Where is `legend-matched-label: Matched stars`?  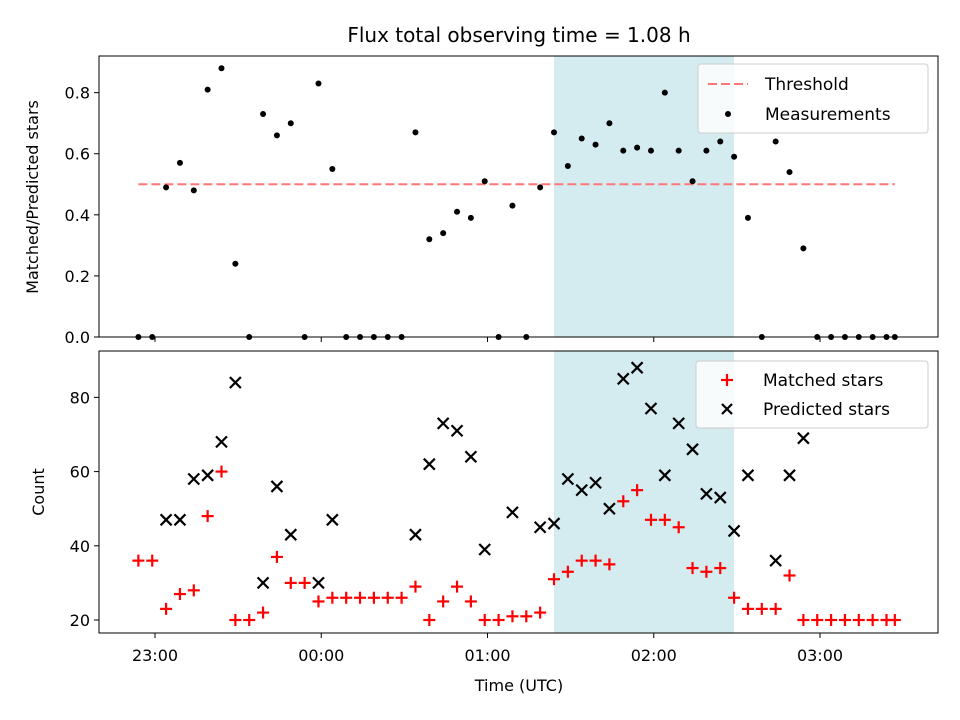
legend-matched-label: Matched stars is located at coordinates (823, 381).